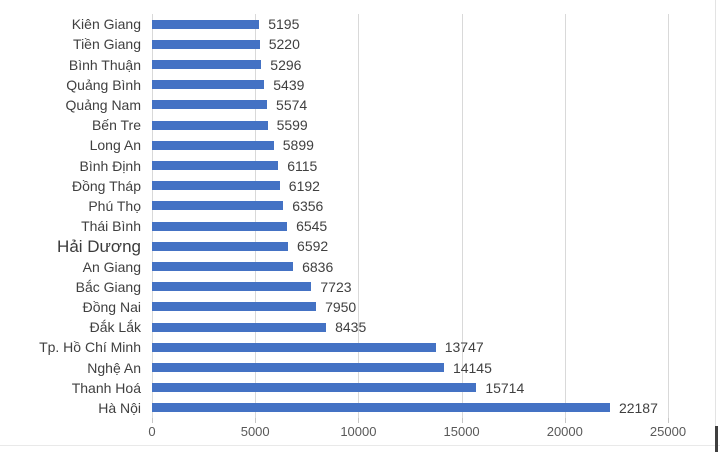 The height and width of the screenshot is (452, 720). I want to click on data-label: 5899, so click(298, 145).